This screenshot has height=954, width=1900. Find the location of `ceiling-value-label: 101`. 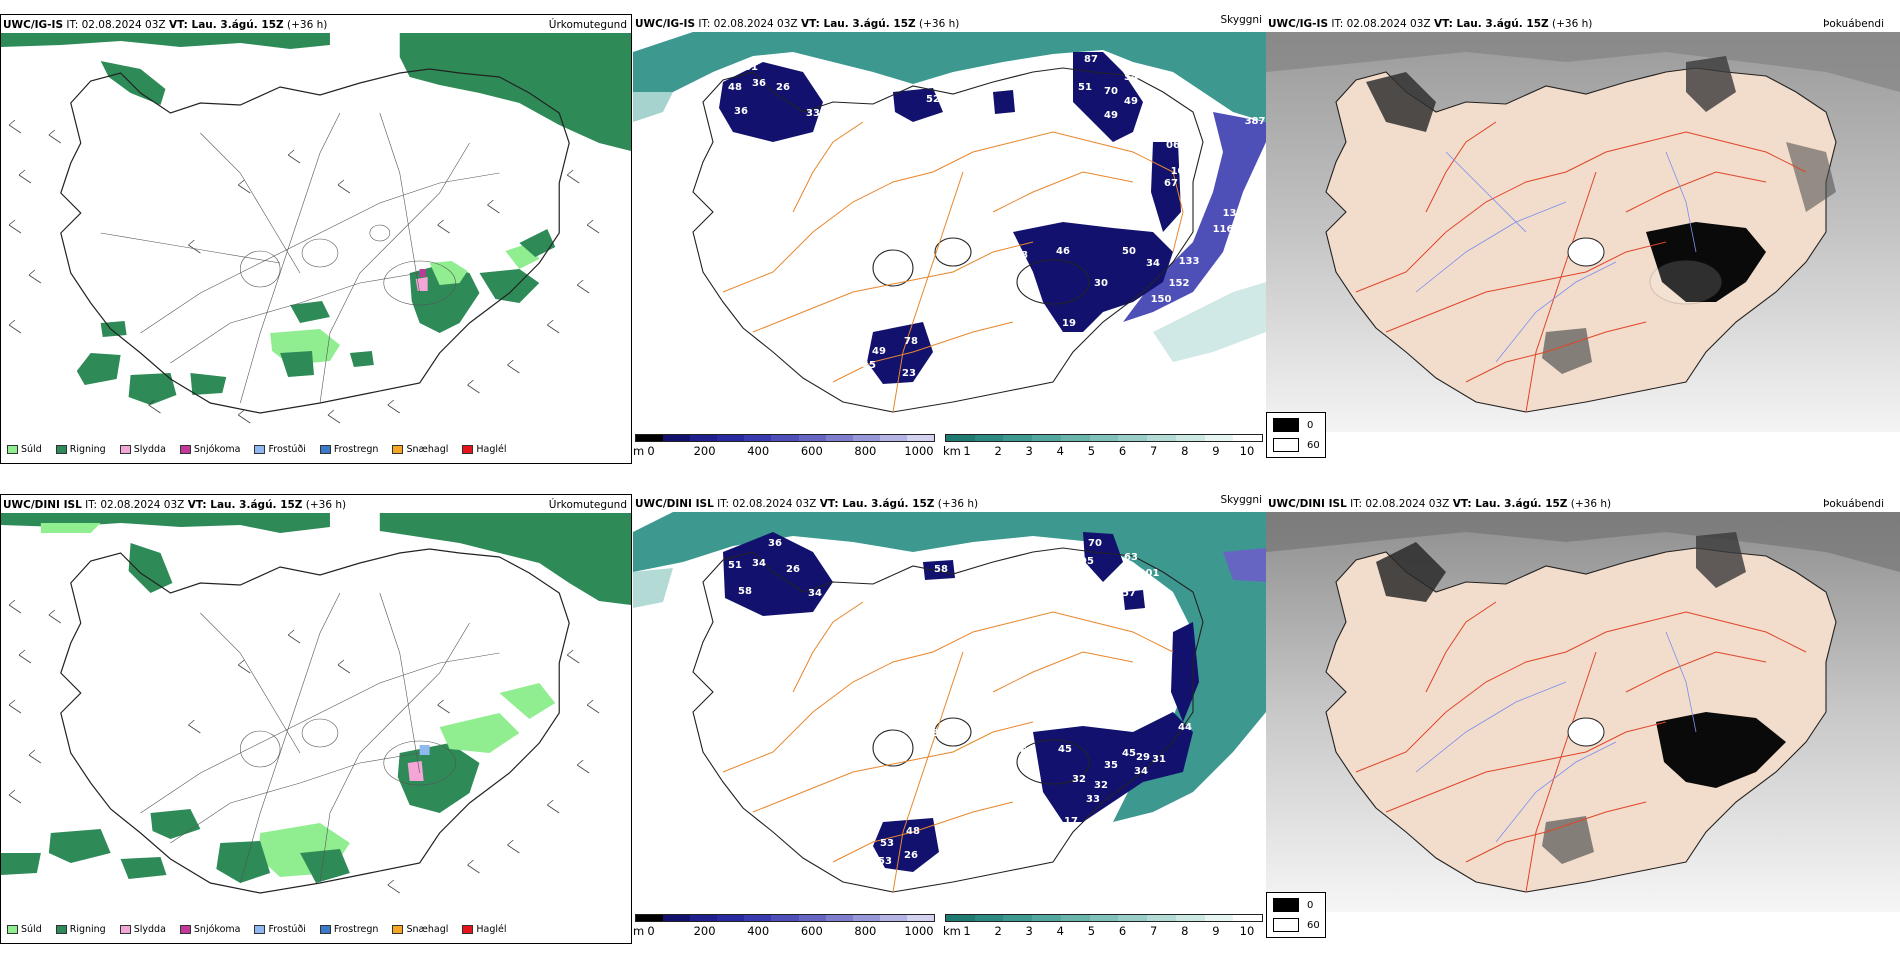

ceiling-value-label: 101 is located at coordinates (1149, 573).